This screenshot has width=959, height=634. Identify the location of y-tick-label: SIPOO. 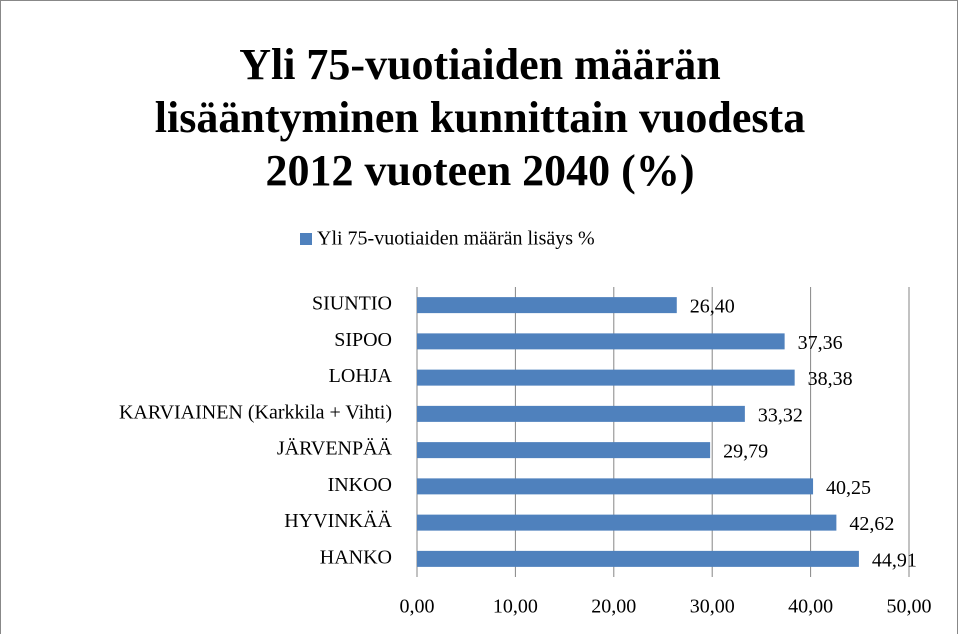
(363, 340).